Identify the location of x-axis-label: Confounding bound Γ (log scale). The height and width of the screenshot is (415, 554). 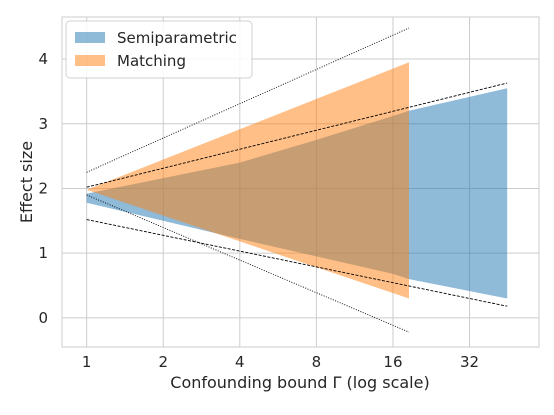
(299, 382).